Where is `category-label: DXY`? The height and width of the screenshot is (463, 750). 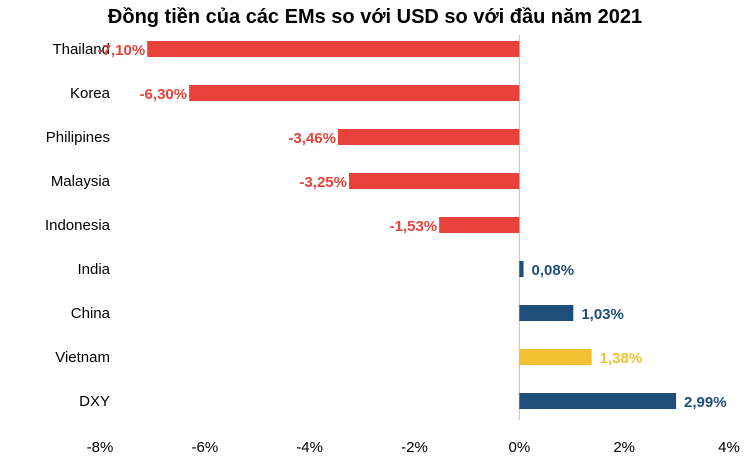
category-label: DXY is located at coordinates (94, 401).